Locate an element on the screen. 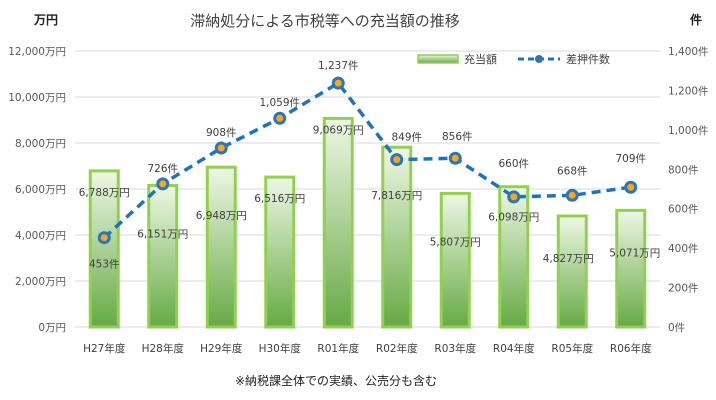 The image size is (716, 400). right-tick-label: 600件 is located at coordinates (683, 210).